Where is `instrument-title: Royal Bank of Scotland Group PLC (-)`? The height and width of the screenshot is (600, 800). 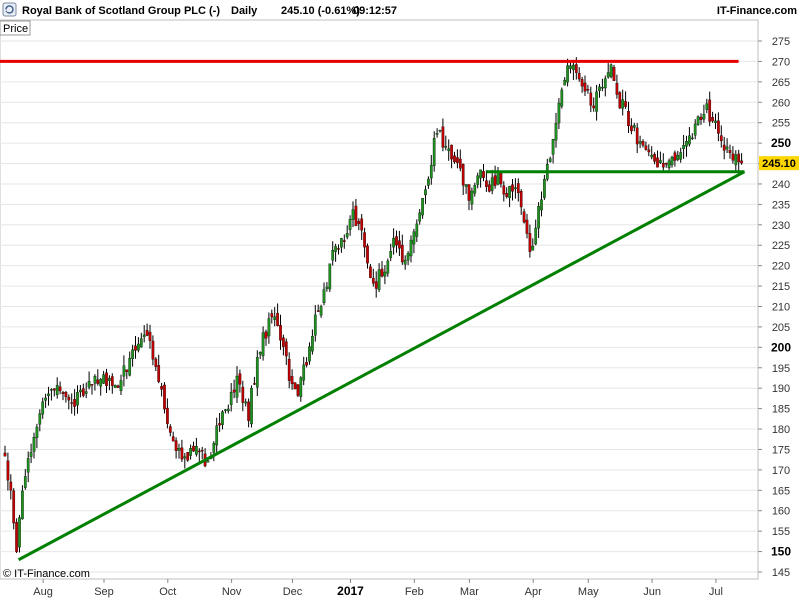 instrument-title: Royal Bank of Scotland Group PLC (-) is located at coordinates (121, 11).